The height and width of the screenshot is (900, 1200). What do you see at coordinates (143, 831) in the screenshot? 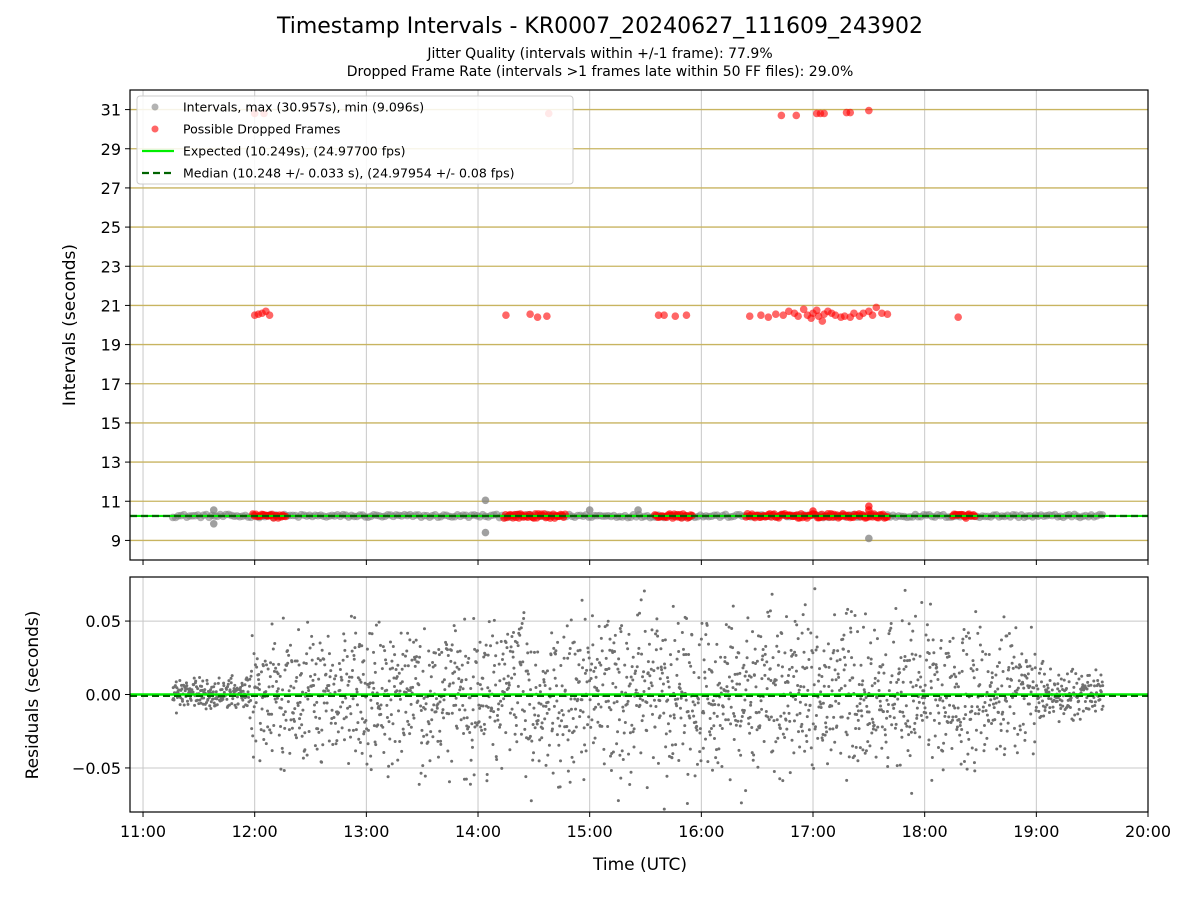
I see `x-tick-label: 11:00` at bounding box center [143, 831].